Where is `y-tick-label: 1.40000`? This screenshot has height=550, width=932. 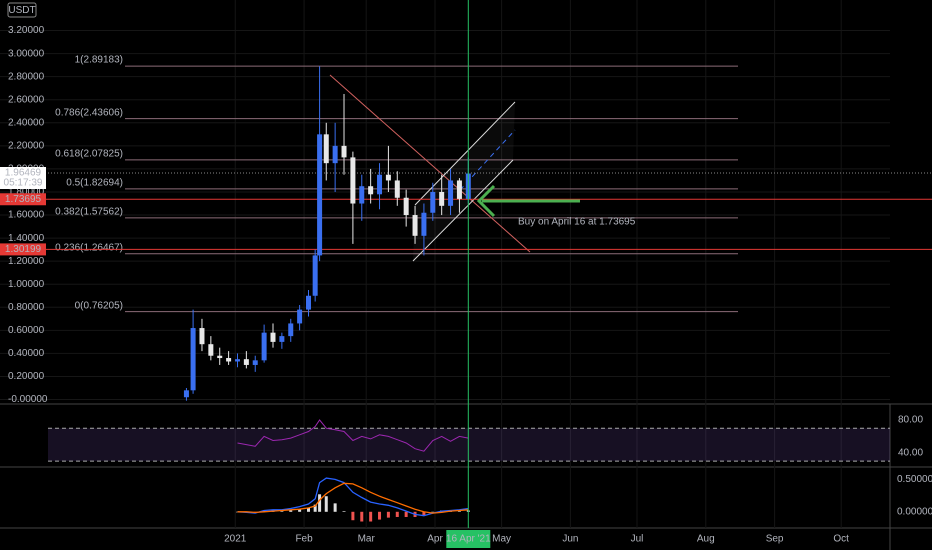
y-tick-label: 1.40000 is located at coordinates (26, 238).